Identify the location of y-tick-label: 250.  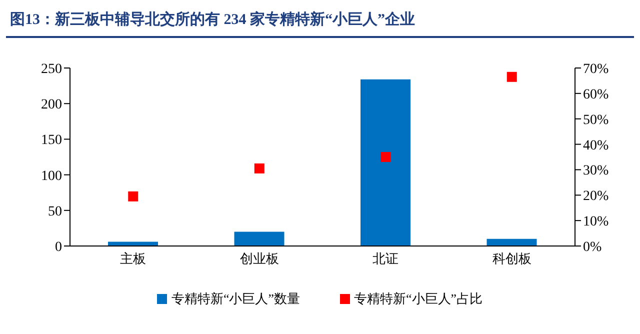
(51, 69).